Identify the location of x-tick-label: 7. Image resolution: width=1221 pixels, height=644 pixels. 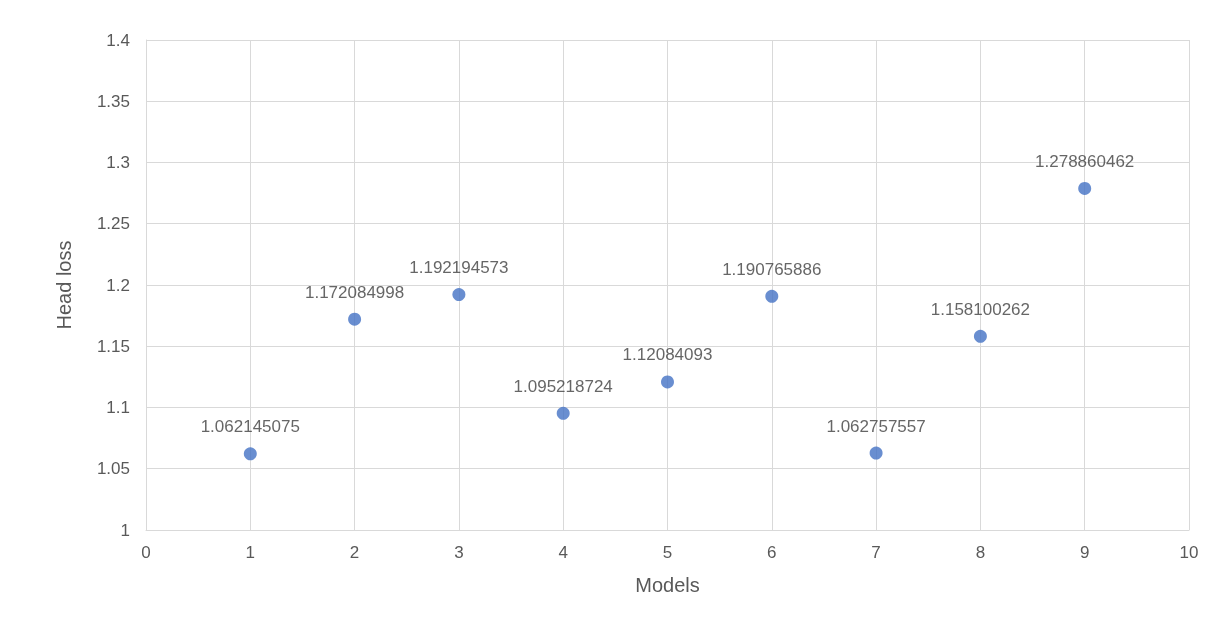
(876, 552).